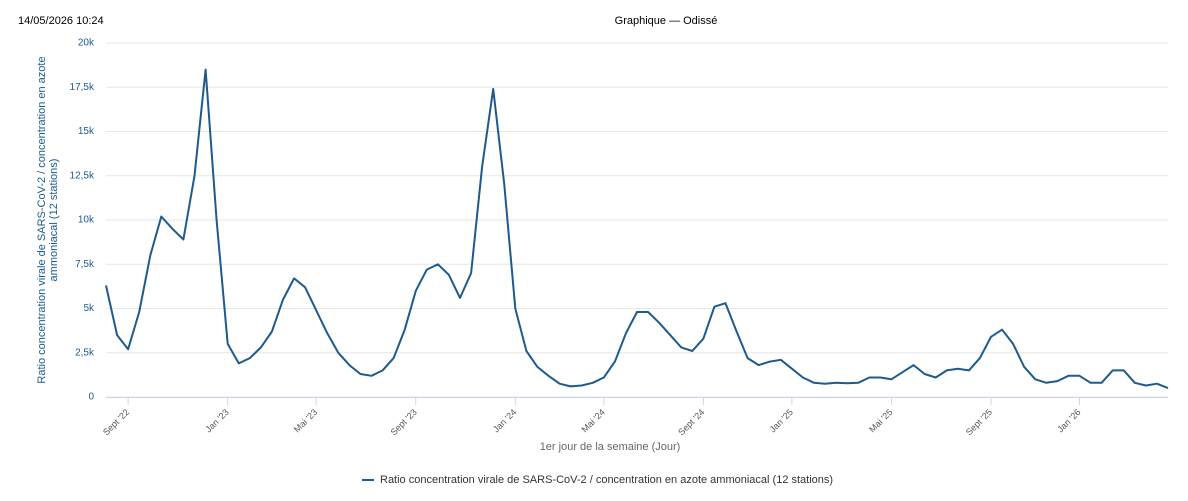 This screenshot has width=1188, height=501. I want to click on y-tick-label: 17,5k, so click(82, 87).